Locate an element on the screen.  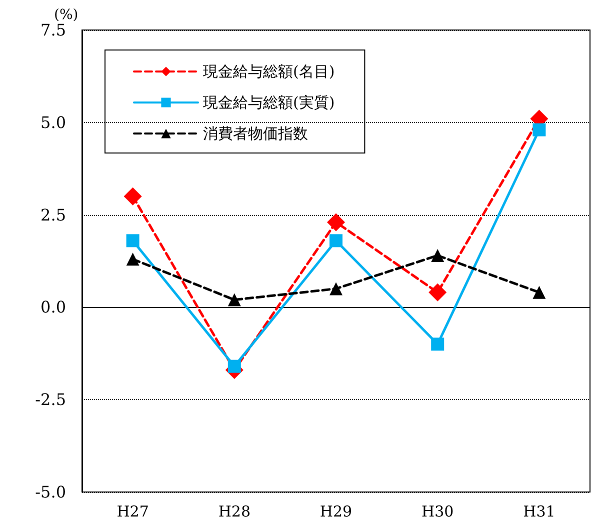
x-tick-label: H27 is located at coordinates (132, 511).